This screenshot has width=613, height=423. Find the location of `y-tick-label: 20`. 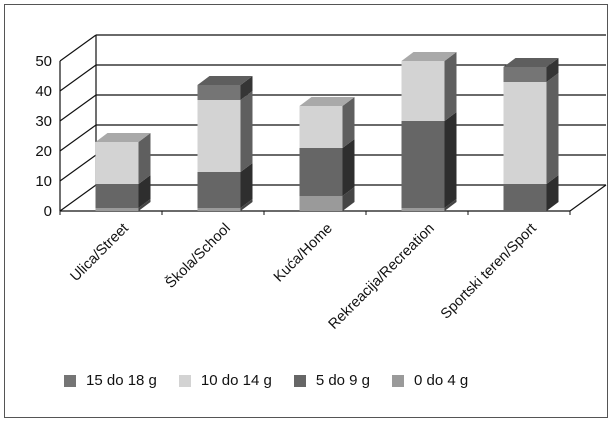

y-tick-label: 20 is located at coordinates (43, 151).